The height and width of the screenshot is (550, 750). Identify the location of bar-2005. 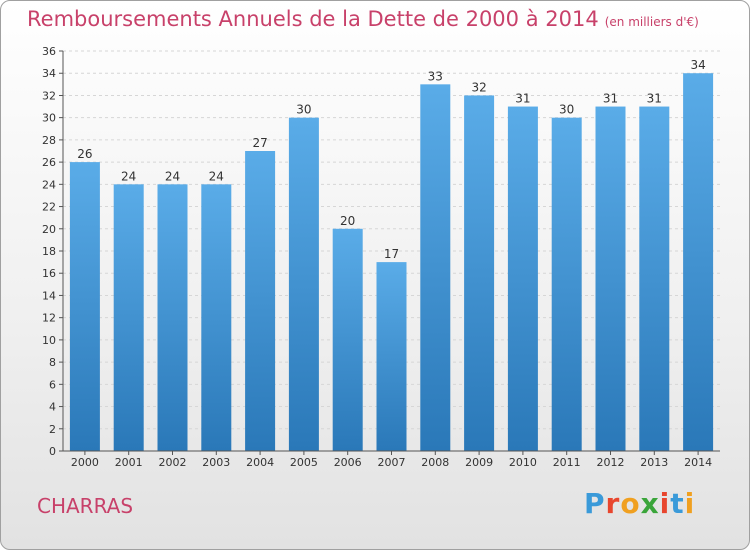
(303, 284).